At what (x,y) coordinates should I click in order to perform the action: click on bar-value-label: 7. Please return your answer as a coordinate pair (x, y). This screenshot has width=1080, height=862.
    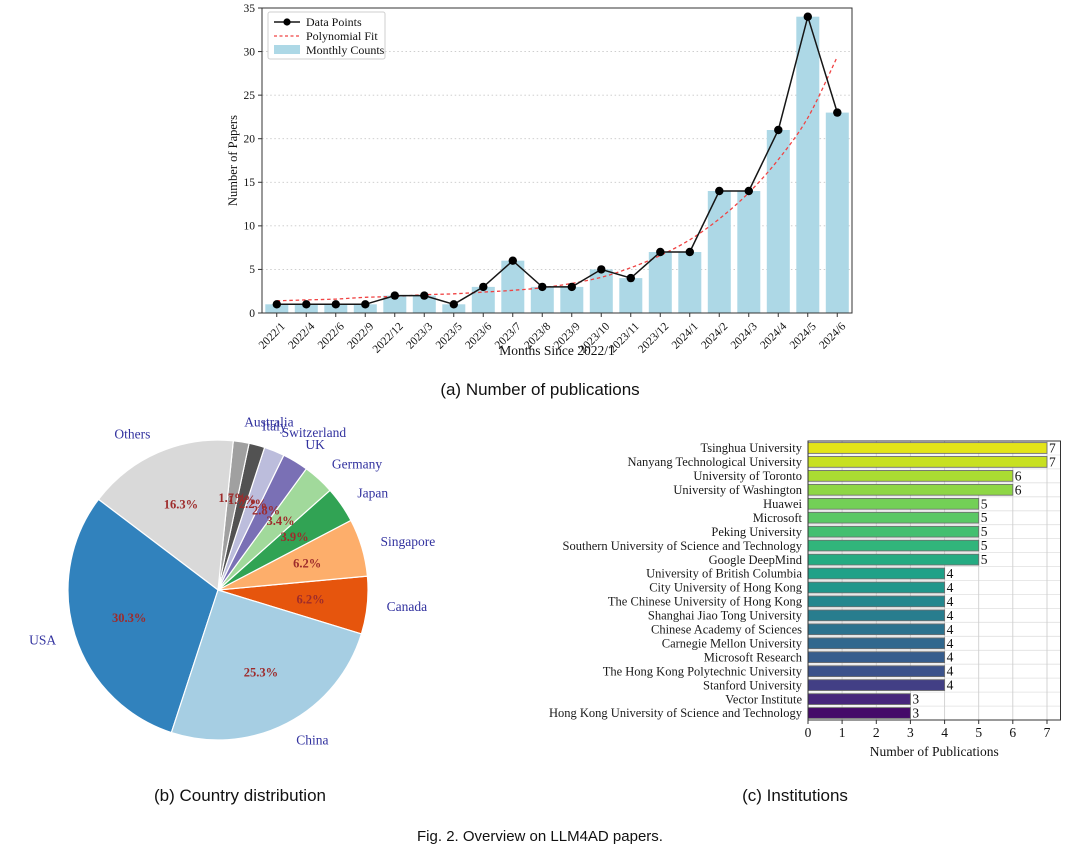
    Looking at the image, I should click on (1052, 448).